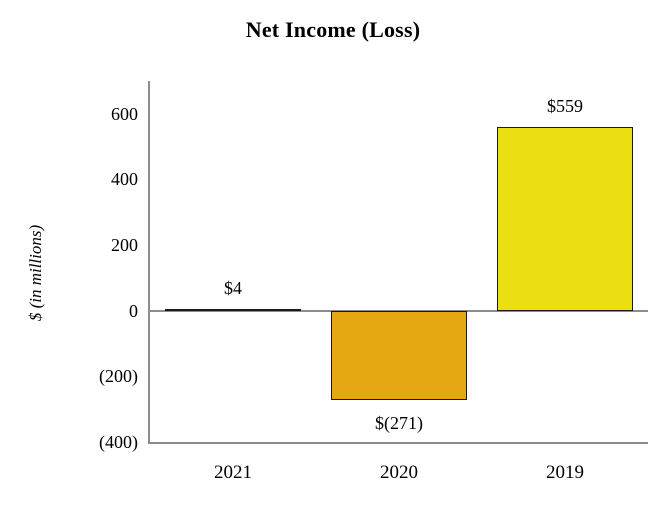 The width and height of the screenshot is (666, 506). Describe the element at coordinates (124, 245) in the screenshot. I see `y-tick-label: 200` at that location.